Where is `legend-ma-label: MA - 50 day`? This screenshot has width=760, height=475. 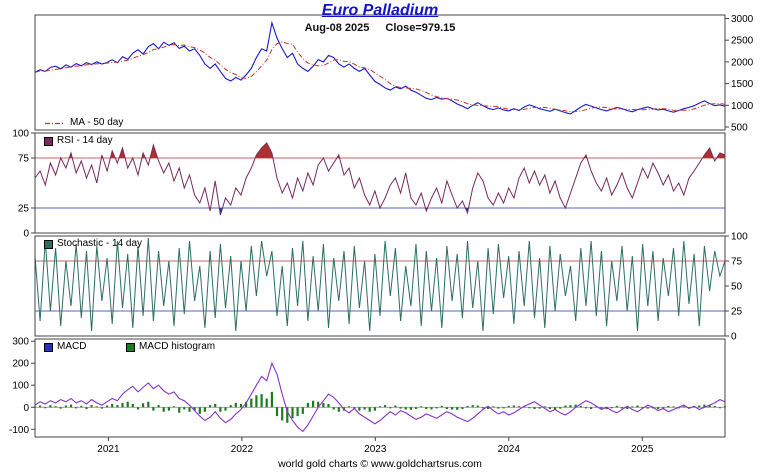 legend-ma-label: MA - 50 day is located at coordinates (97, 122).